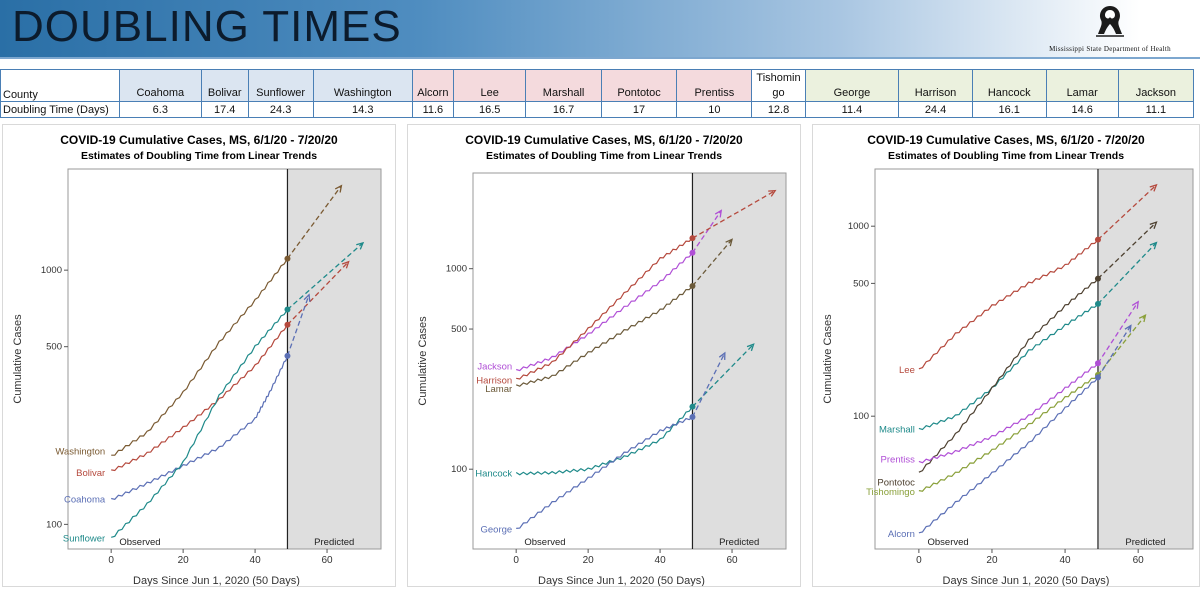  I want to click on county-header: Prentiss, so click(714, 85).